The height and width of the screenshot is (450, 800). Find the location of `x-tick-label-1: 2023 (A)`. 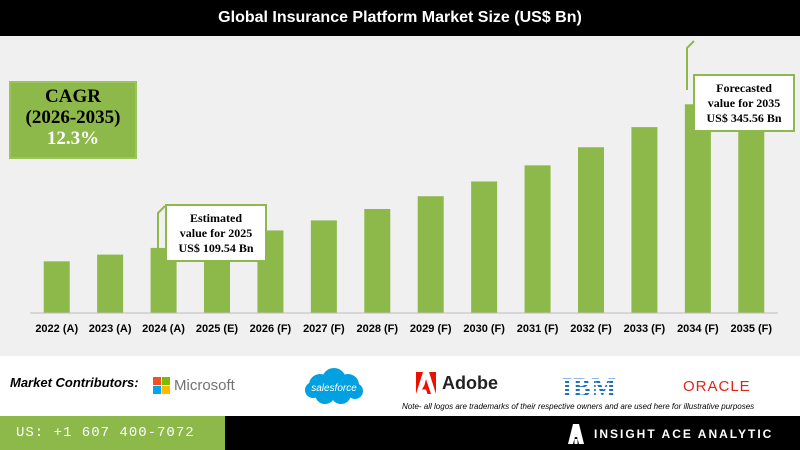

x-tick-label-1: 2023 (A) is located at coordinates (110, 329).